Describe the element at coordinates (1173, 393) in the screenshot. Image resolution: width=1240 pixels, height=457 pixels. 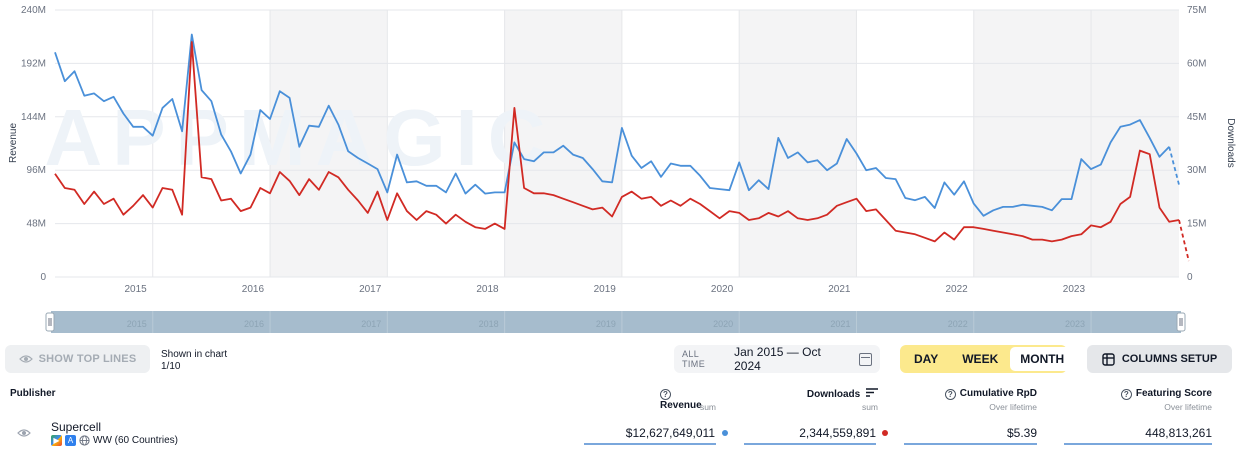
I see `header-featuring-label: Featuring Score` at that location.